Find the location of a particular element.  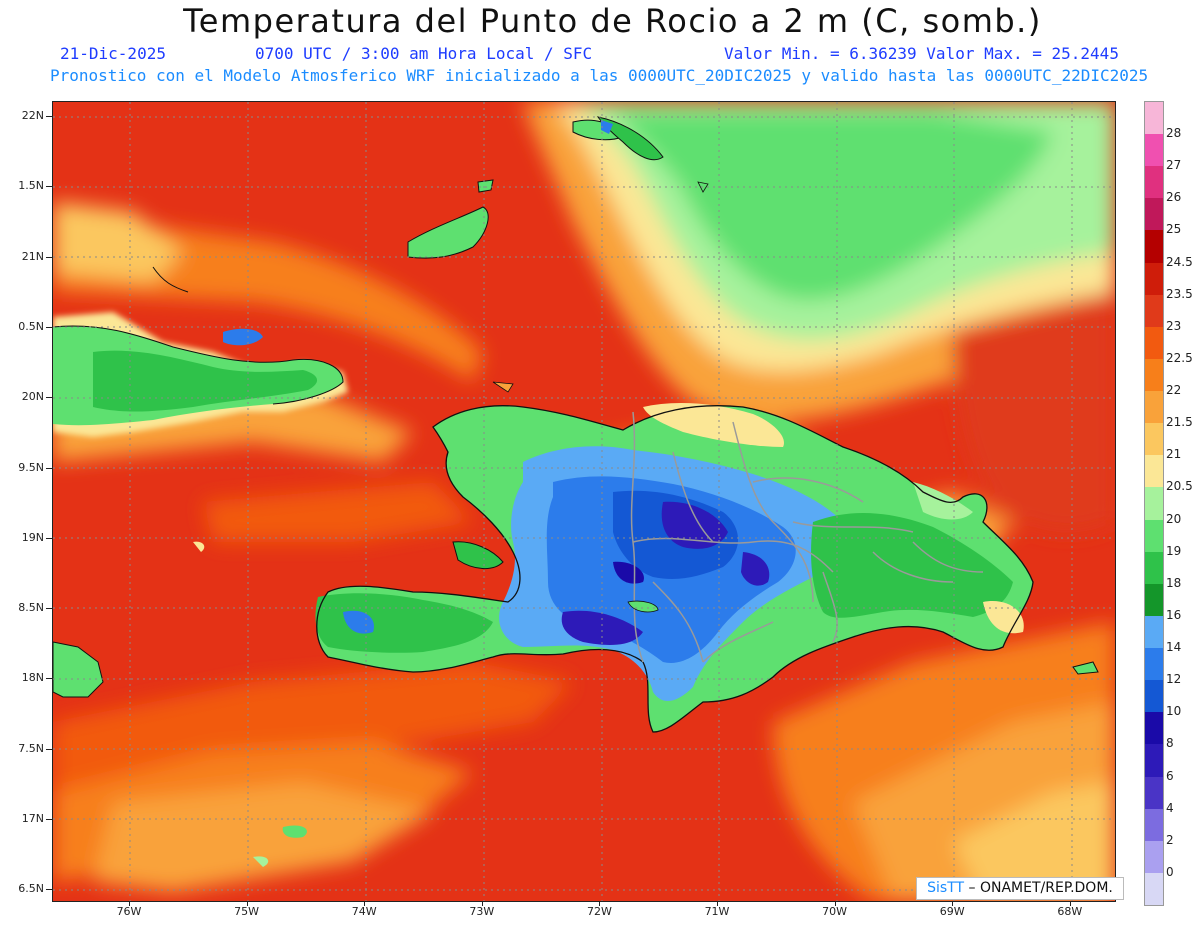

colorbar-label: 16 is located at coordinates (1174, 614).